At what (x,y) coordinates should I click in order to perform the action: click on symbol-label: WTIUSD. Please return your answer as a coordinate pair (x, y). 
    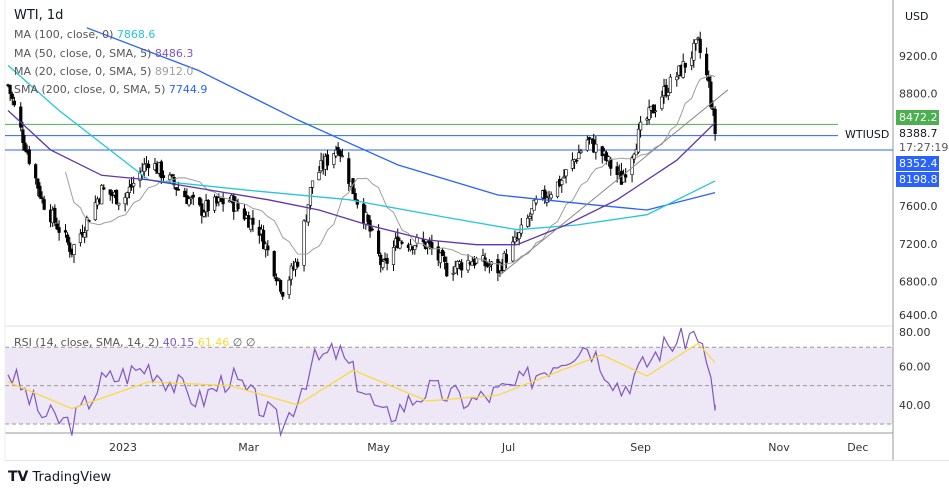
    Looking at the image, I should click on (867, 134).